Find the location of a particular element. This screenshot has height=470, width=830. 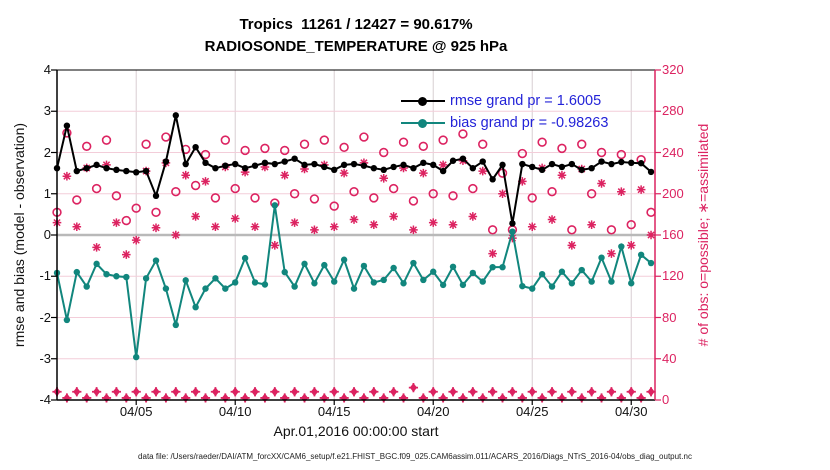

bias-legend-label: bias grand pr = -0.98263 is located at coordinates (529, 123).